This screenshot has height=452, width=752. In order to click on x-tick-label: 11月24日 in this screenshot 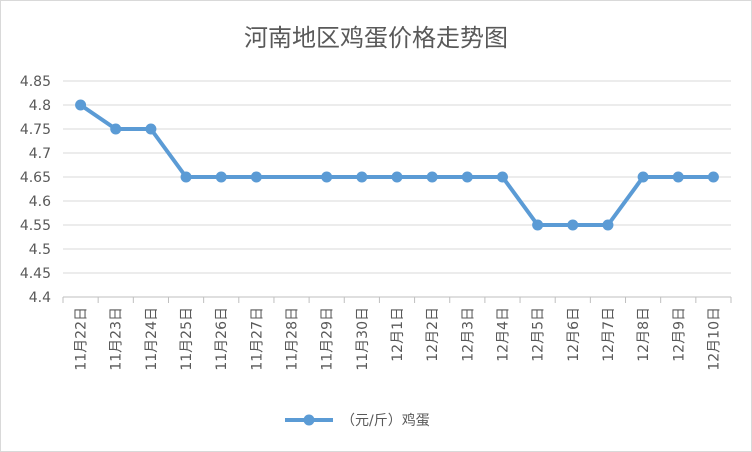, I will do `click(152, 339)`.